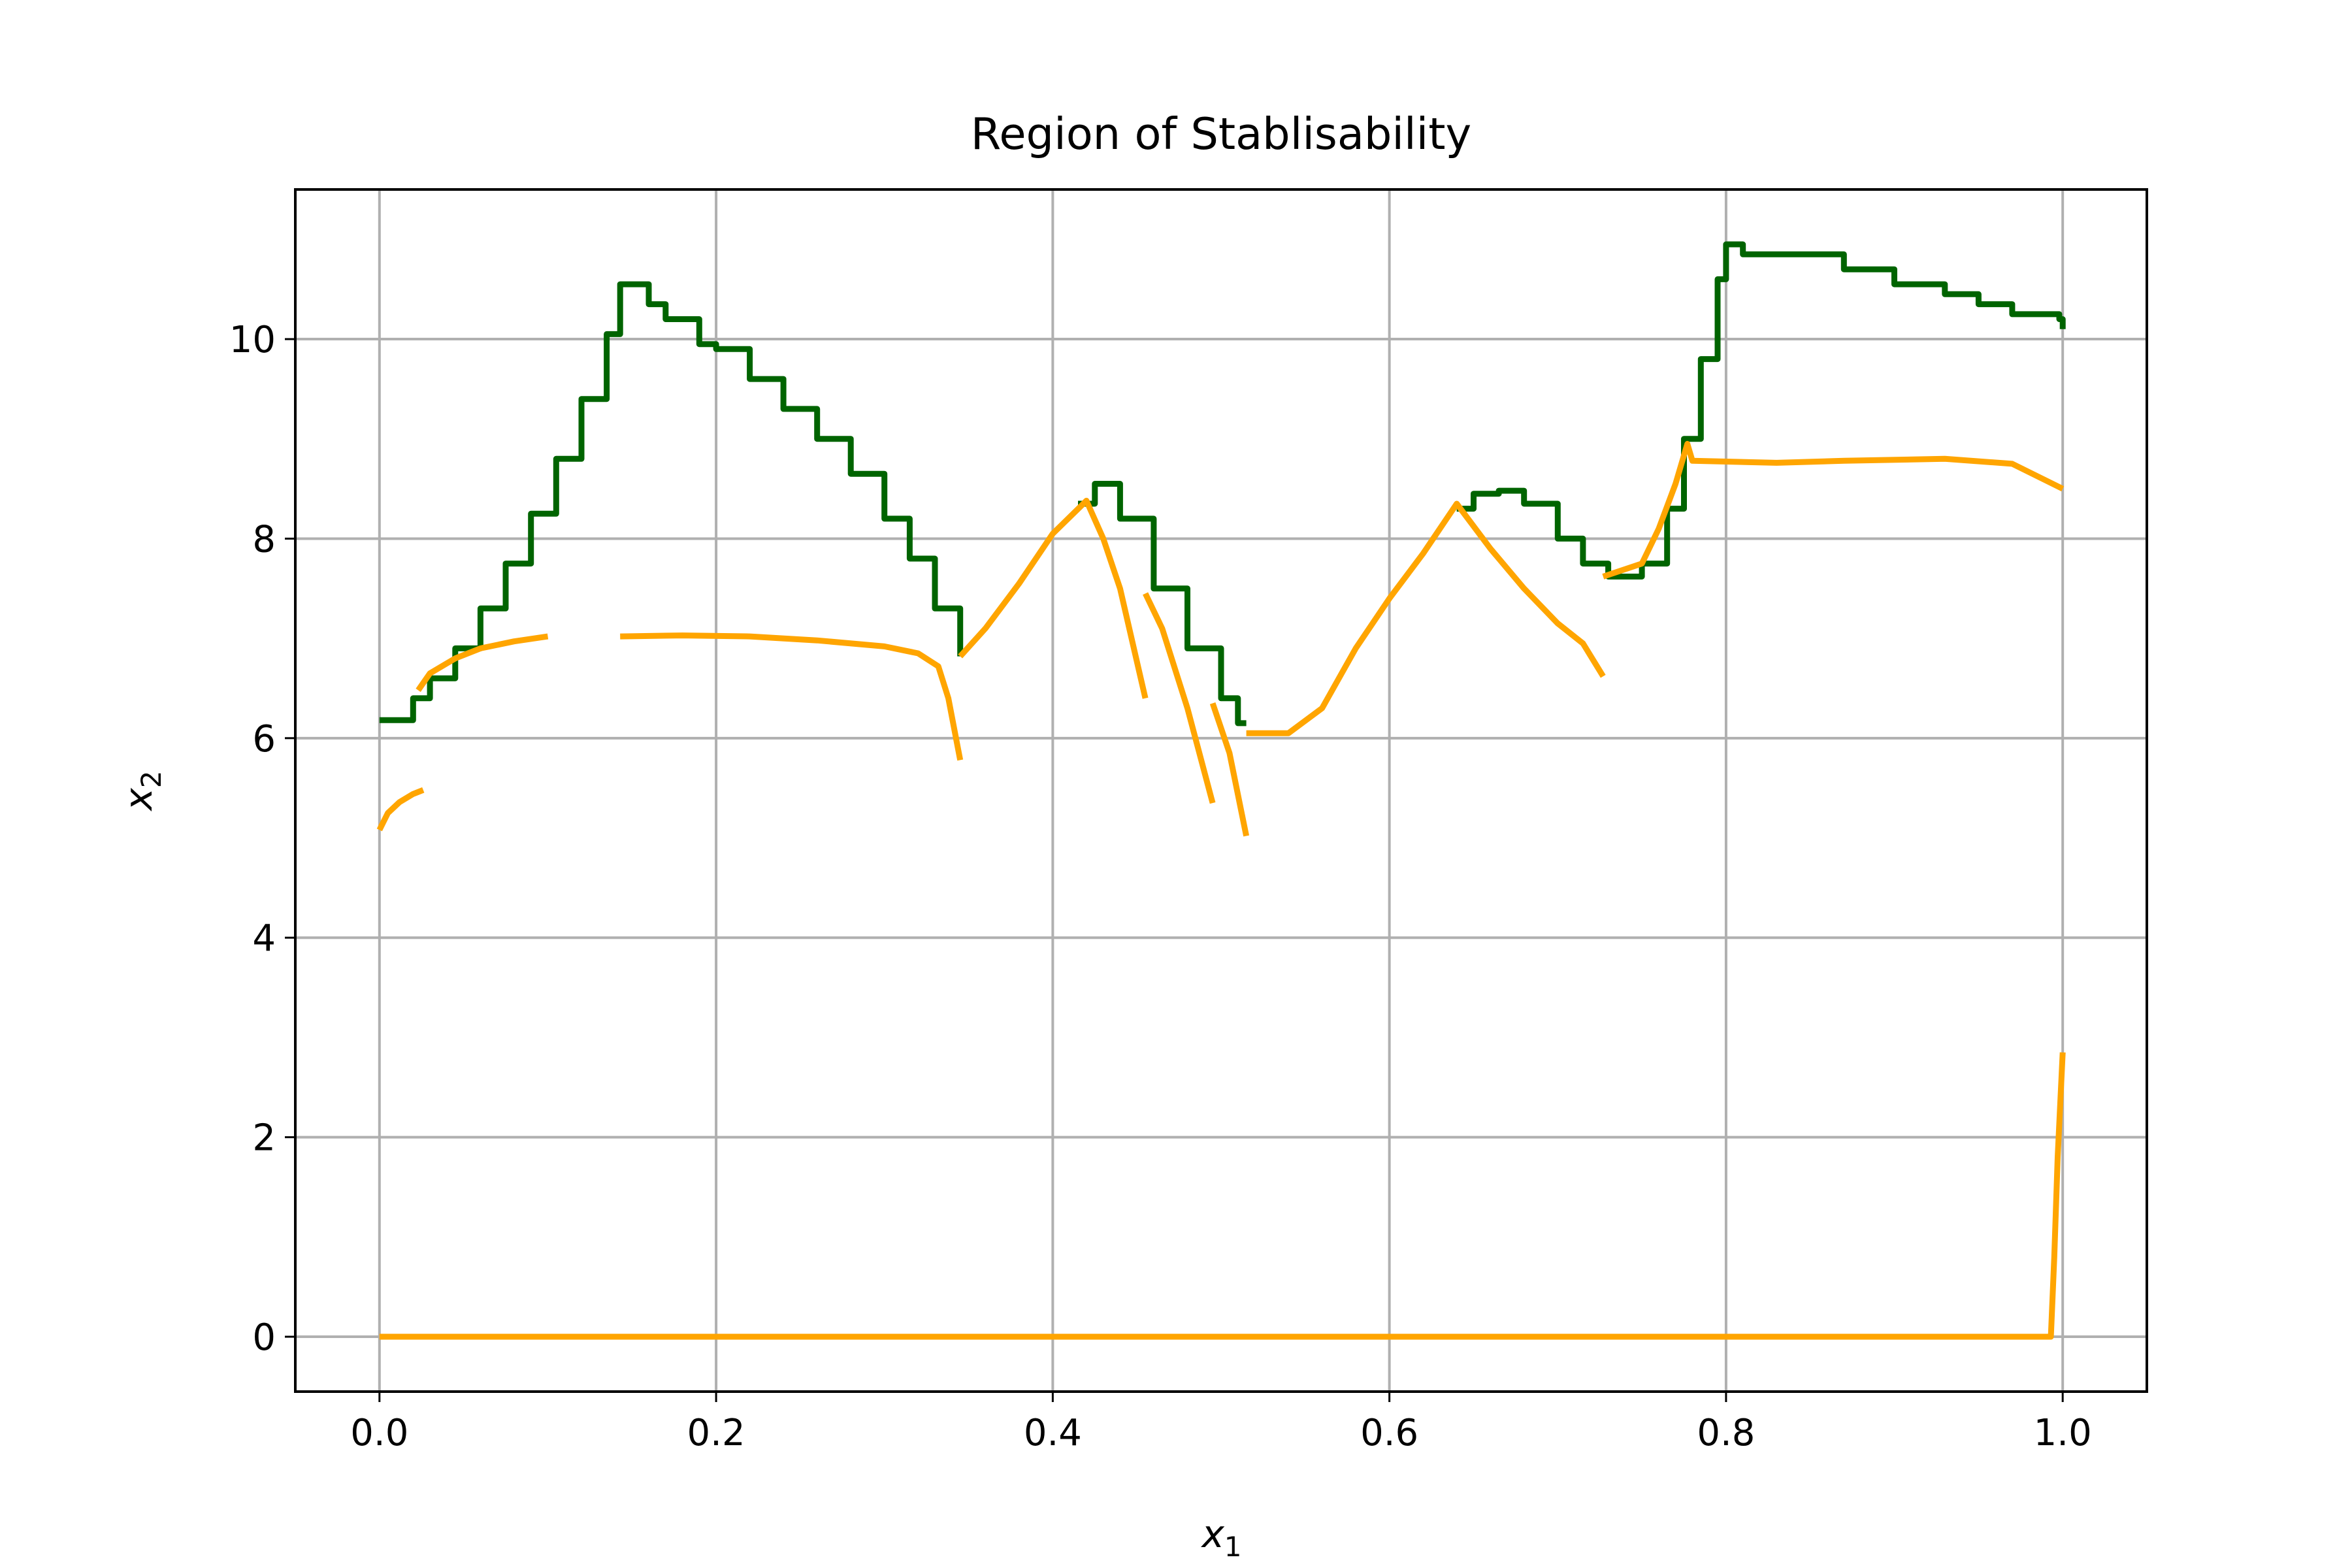 The image size is (2352, 1568). What do you see at coordinates (264, 539) in the screenshot?
I see `y-tick-label: 8` at bounding box center [264, 539].